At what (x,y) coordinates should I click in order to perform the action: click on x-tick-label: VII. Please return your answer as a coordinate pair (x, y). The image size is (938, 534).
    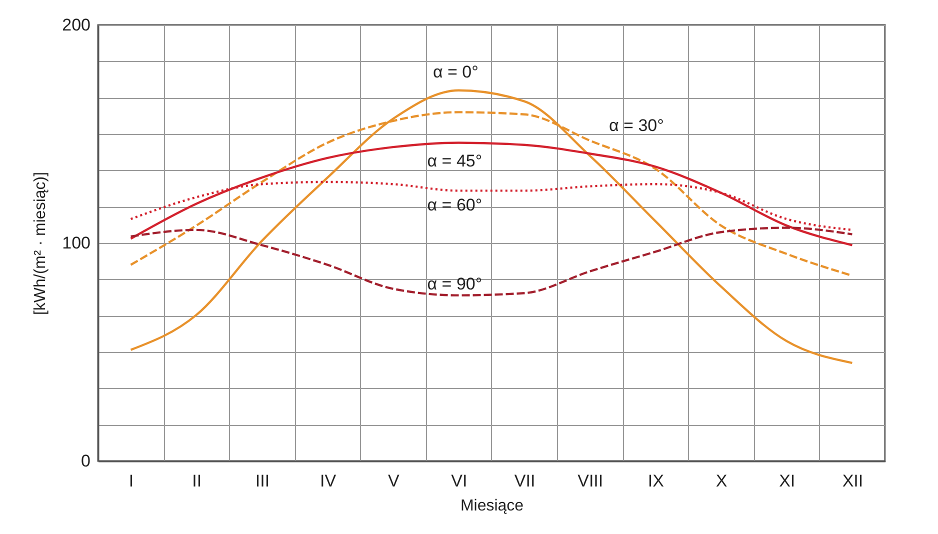
    Looking at the image, I should click on (525, 481).